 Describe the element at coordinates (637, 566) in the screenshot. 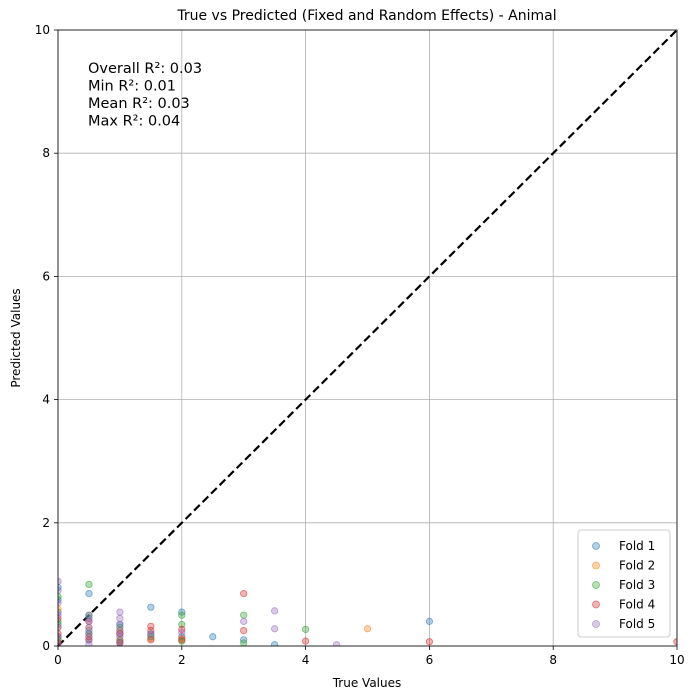

I see `legend-label: Fold 2` at that location.